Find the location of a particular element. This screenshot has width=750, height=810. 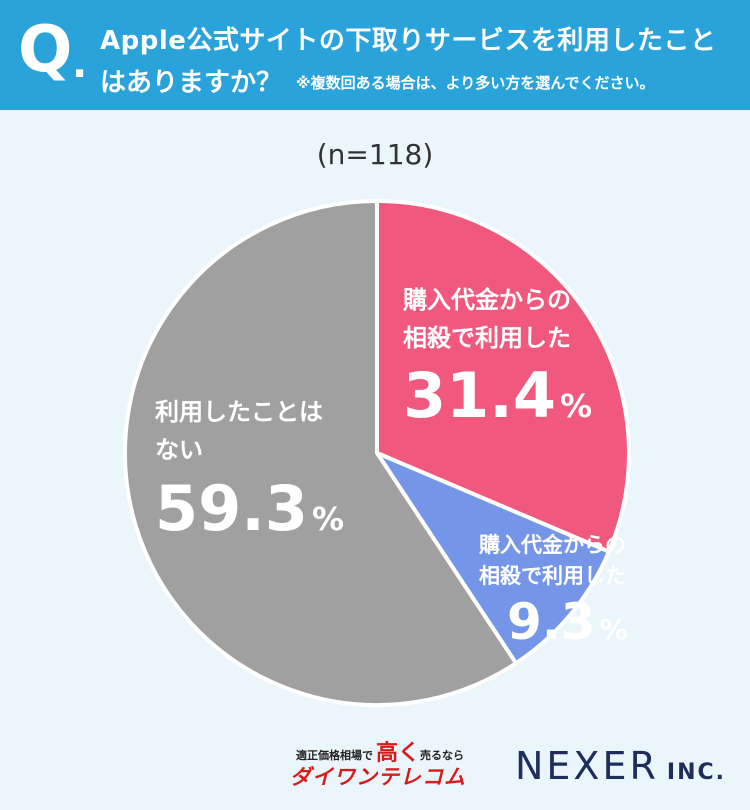

question-line-2-text: はありますか？ is located at coordinates (191, 83).